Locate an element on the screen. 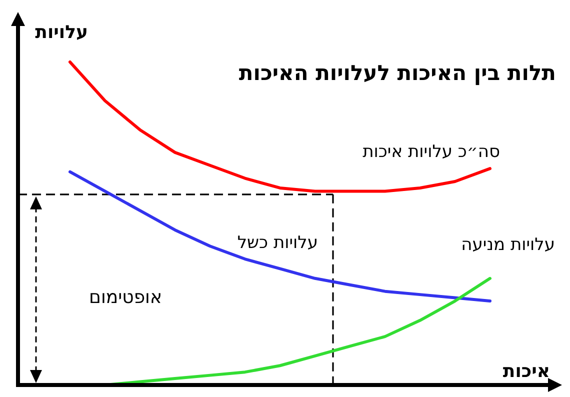  series-label: עלויות כשל is located at coordinates (277, 243).